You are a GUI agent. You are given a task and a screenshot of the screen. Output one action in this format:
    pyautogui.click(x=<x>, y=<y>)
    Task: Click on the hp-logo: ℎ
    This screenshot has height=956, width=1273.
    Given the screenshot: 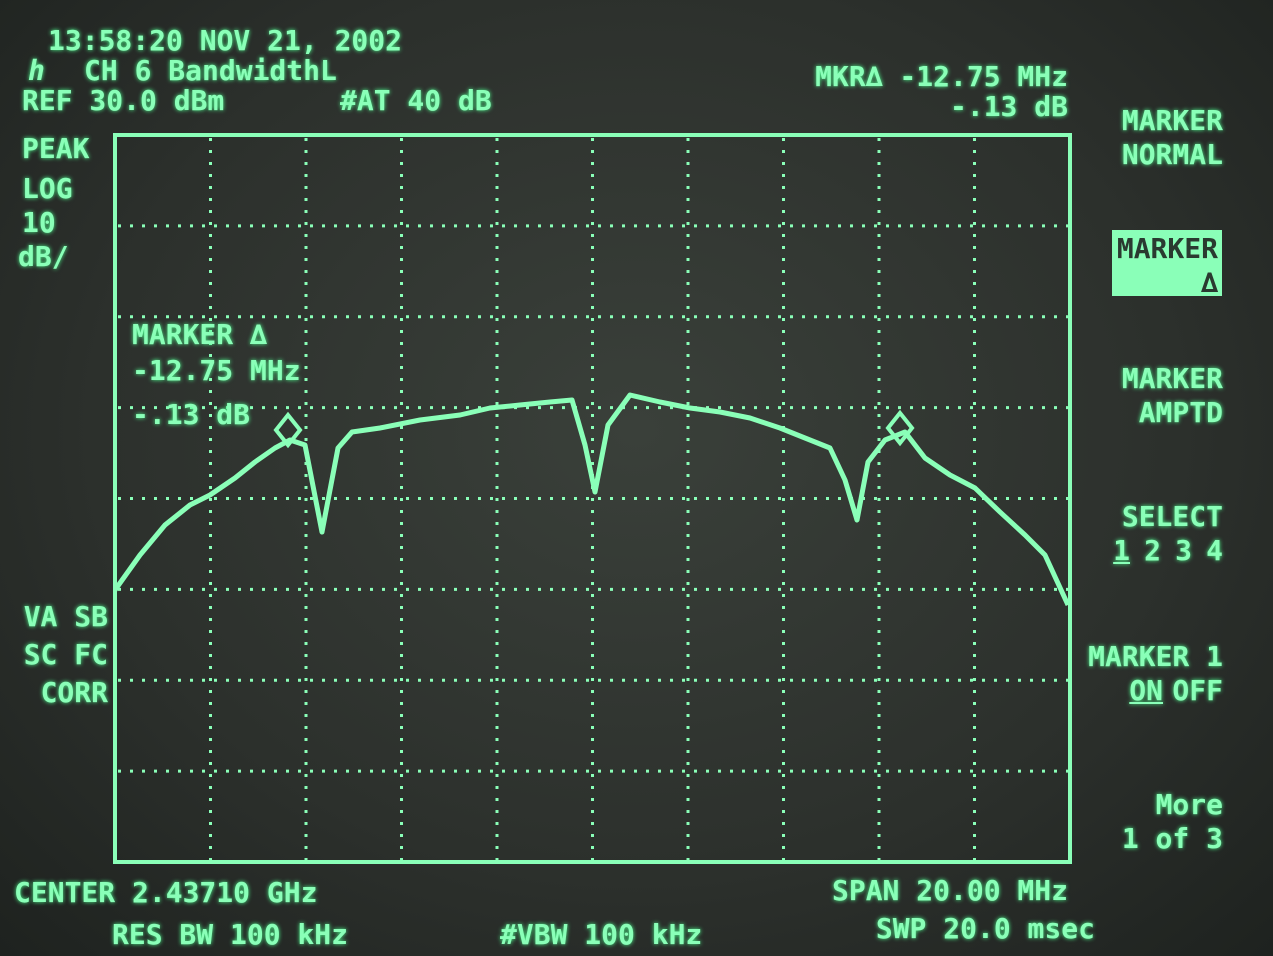 What is the action you would take?
    pyautogui.click(x=36, y=70)
    